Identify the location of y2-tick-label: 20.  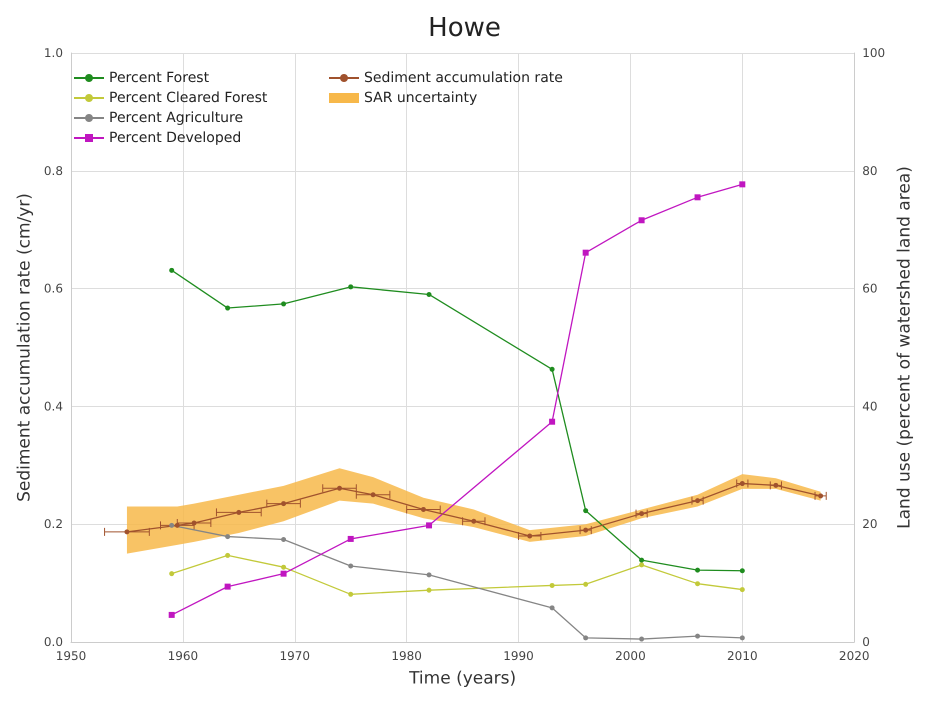
(870, 524).